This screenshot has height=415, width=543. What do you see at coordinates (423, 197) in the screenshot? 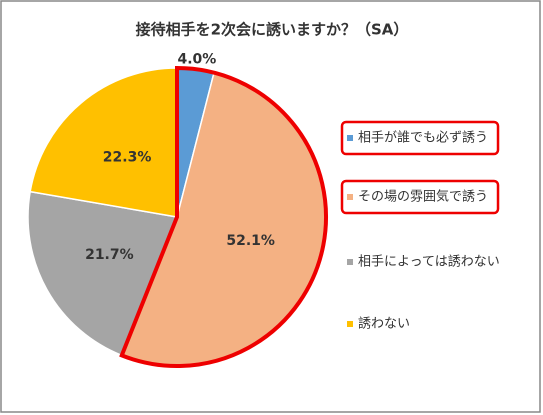
I see `legend-label: その場の雰囲気で誘う` at bounding box center [423, 197].